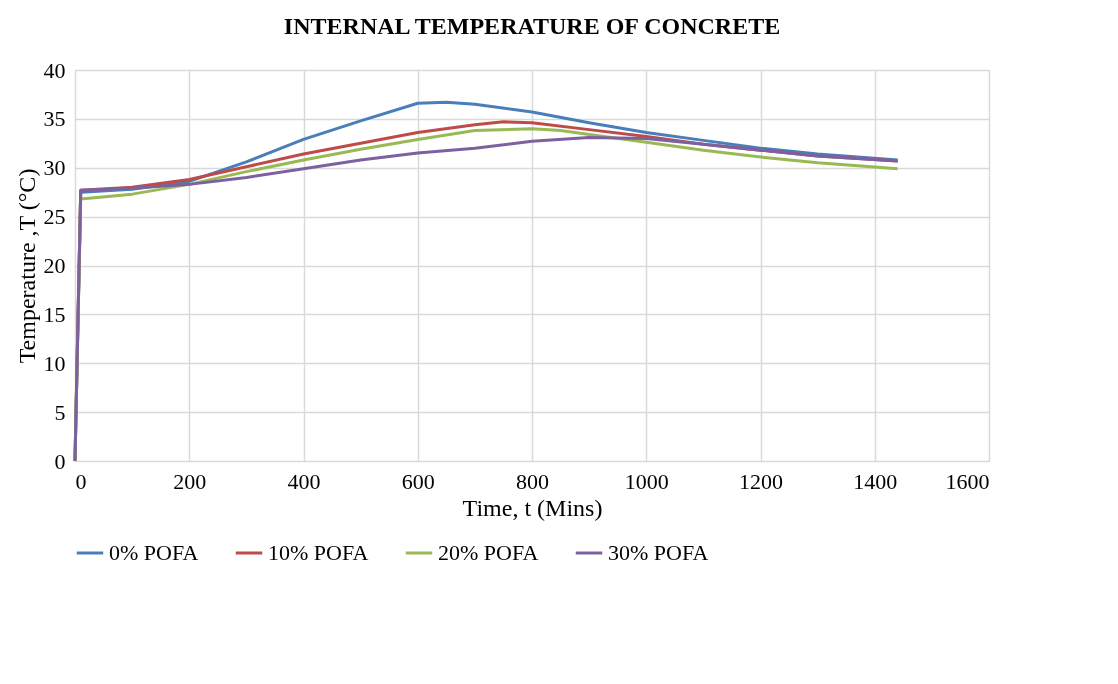 The image size is (1118, 684). What do you see at coordinates (54, 70) in the screenshot?
I see `y-tick-label: 40` at bounding box center [54, 70].